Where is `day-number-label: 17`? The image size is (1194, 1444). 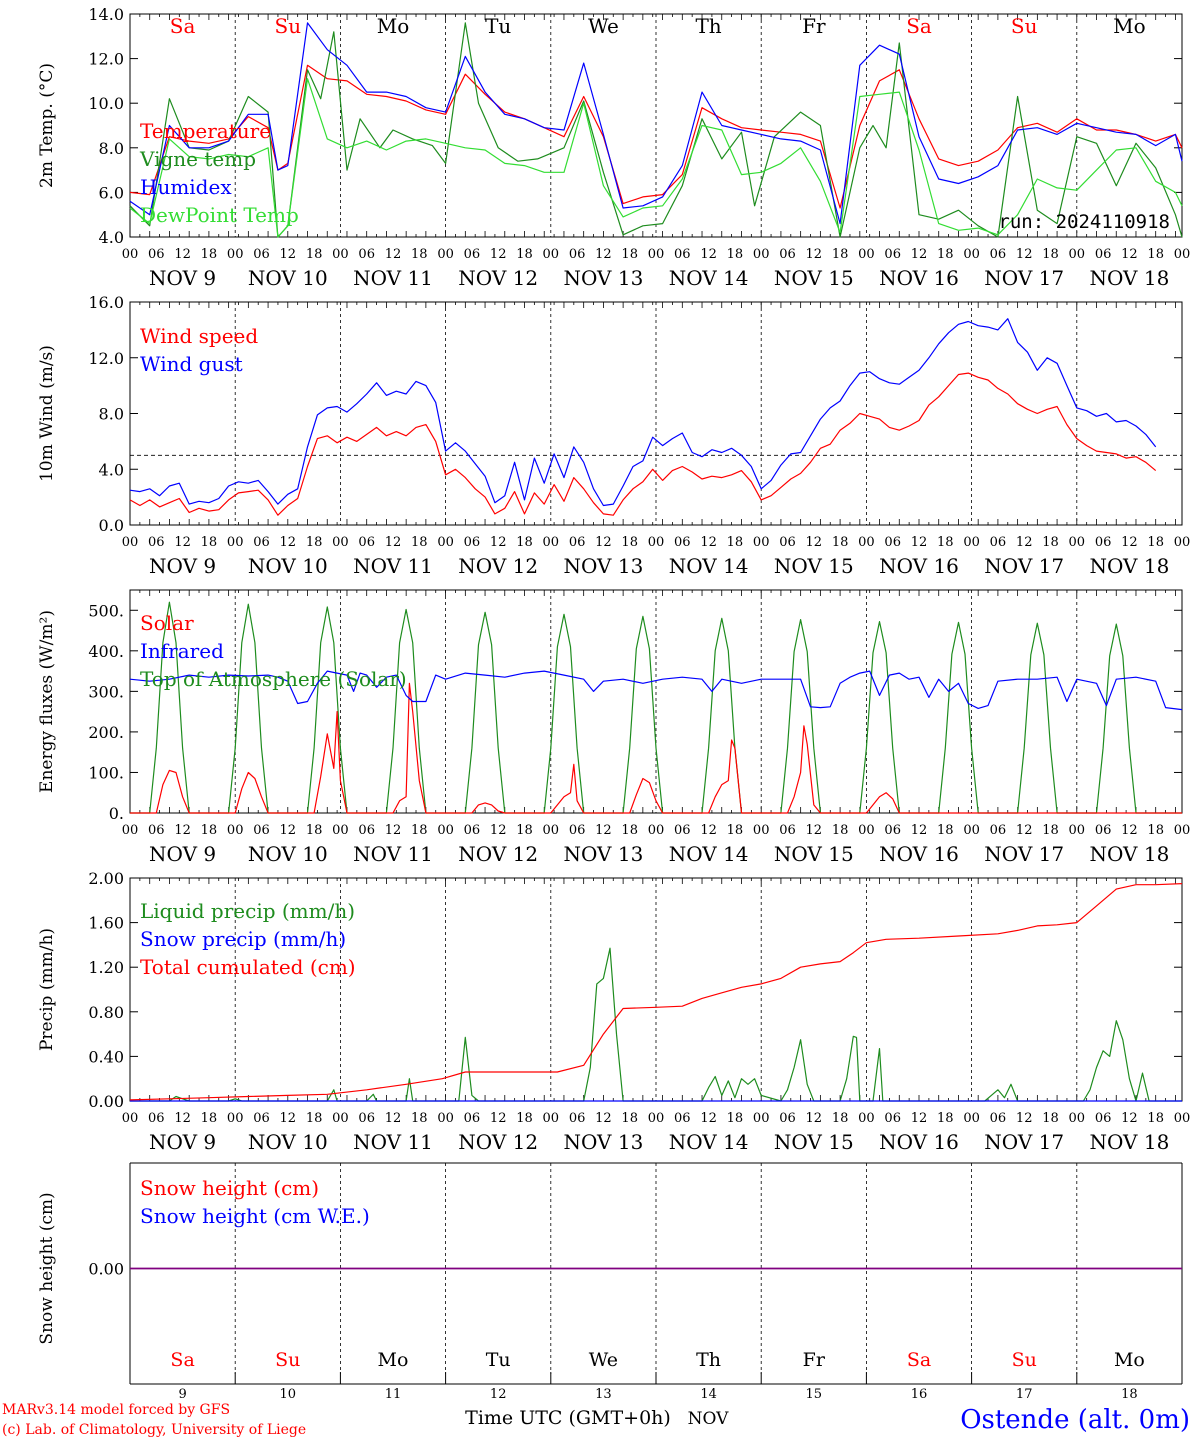
day-number-label: 17 is located at coordinates (1024, 1394).